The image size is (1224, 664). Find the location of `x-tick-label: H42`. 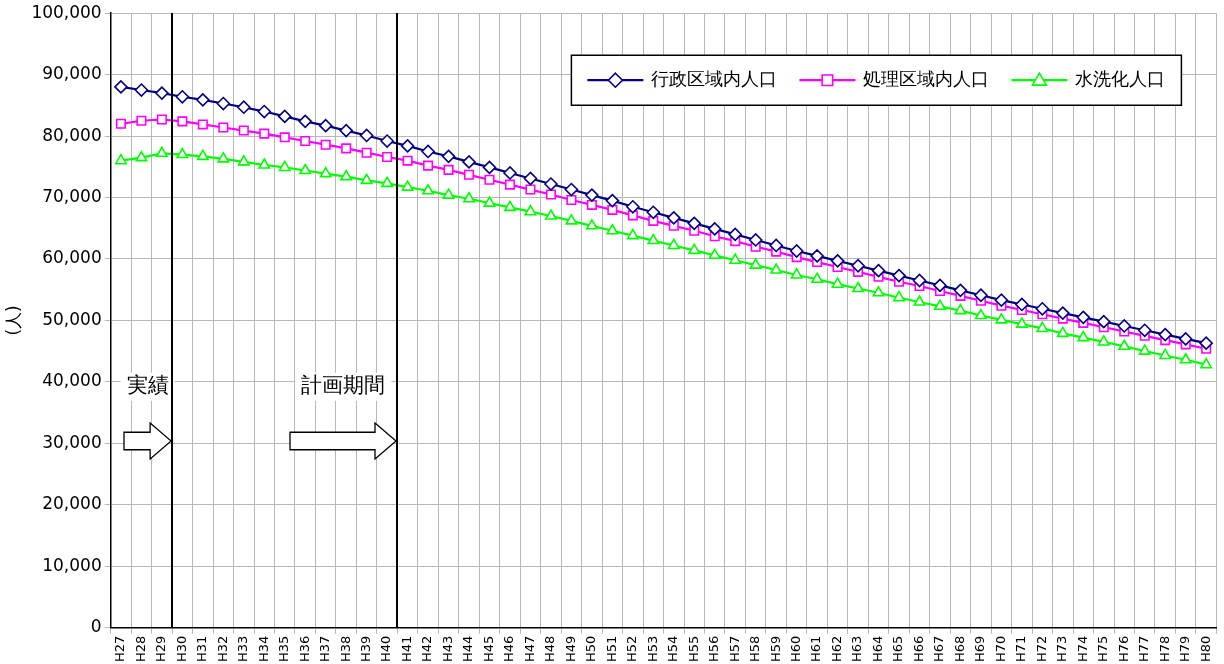

x-tick-label: H42 is located at coordinates (427, 649).